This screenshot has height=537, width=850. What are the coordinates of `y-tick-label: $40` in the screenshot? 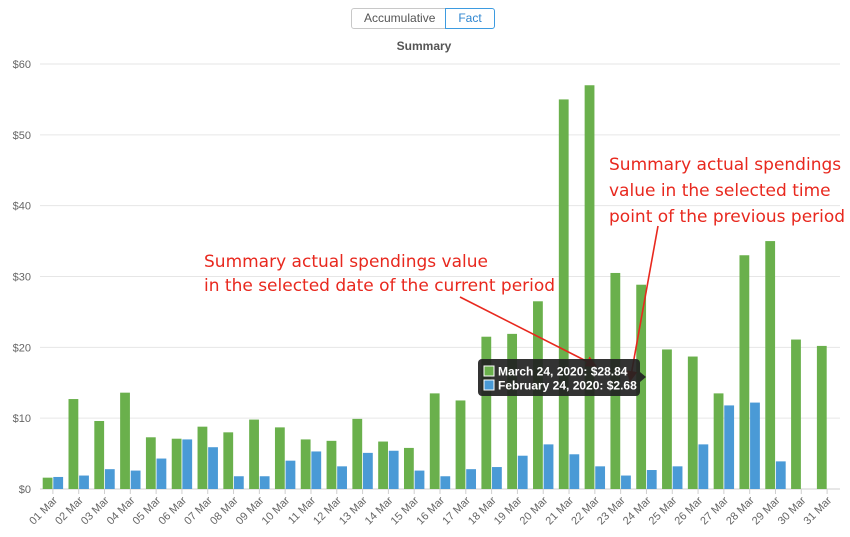 It's located at (22, 207).